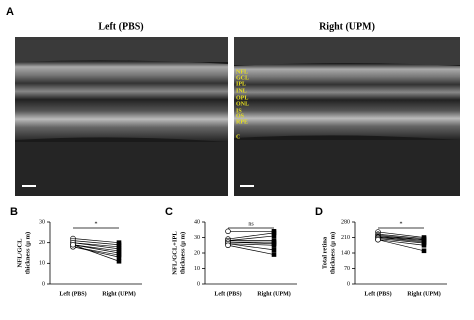 This screenshot has height=320, width=474. I want to click on image-title: Left (PBS), so click(120, 26).